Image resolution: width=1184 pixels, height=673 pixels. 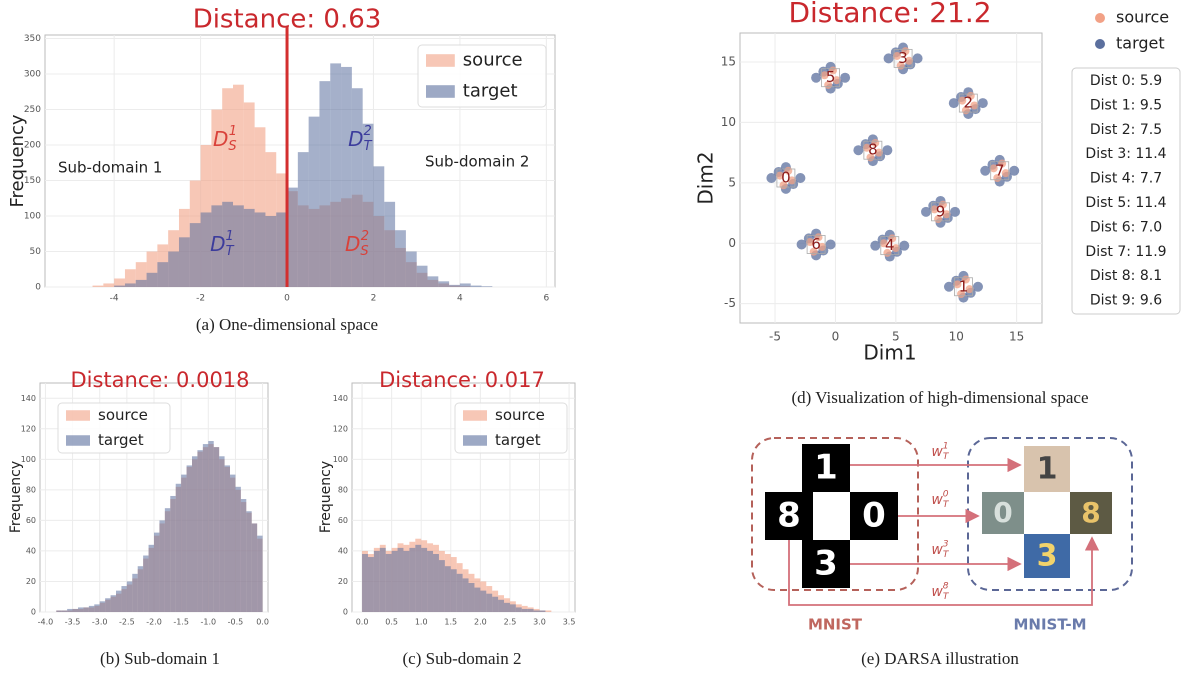 I want to click on y-tick-label: 80, so click(x=31, y=489).